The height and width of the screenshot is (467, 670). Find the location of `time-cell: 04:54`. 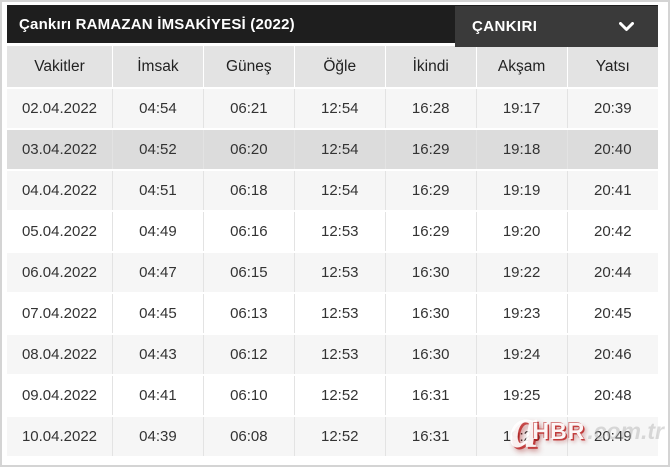

time-cell: 04:54 is located at coordinates (157, 109).